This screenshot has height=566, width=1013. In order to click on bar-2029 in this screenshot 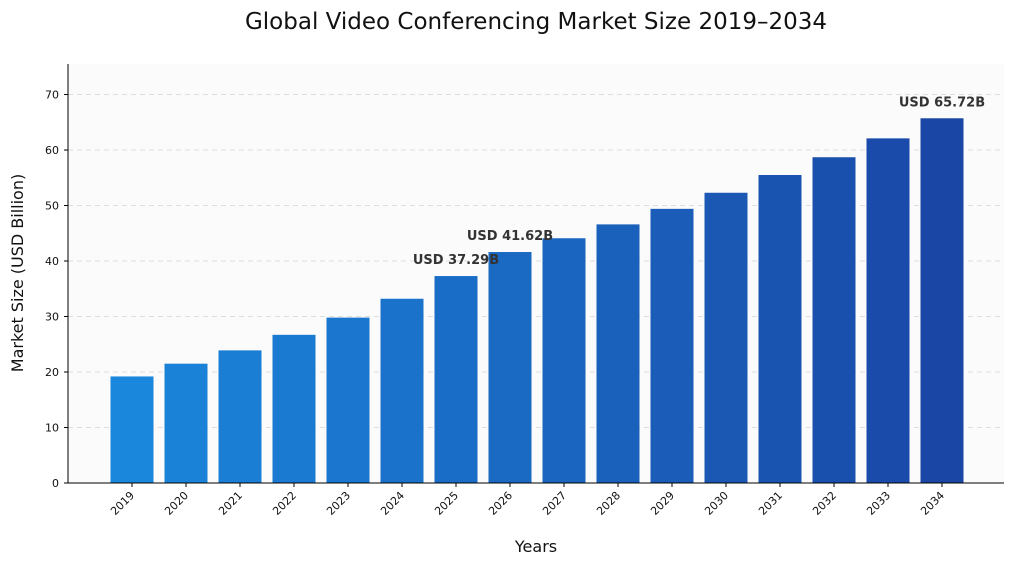, I will do `click(672, 345)`.